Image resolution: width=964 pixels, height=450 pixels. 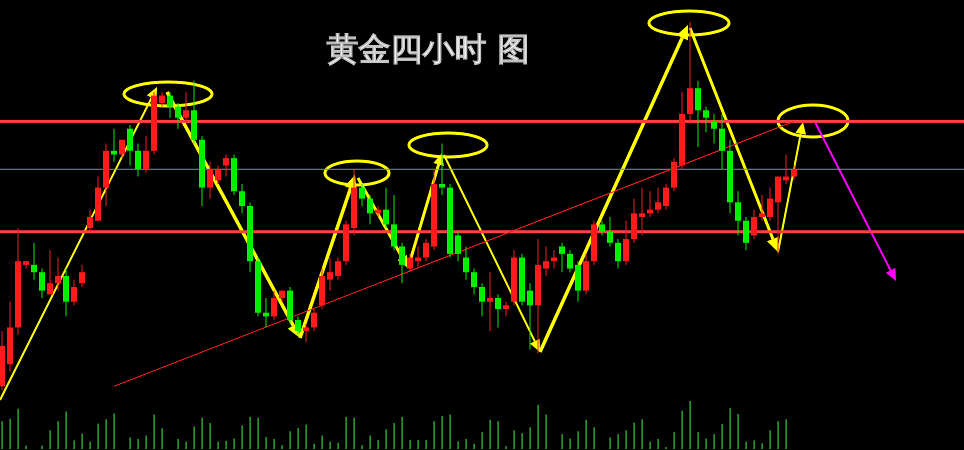 What do you see at coordinates (428, 49) in the screenshot?
I see `chart-title: 黄金四小时 图` at bounding box center [428, 49].